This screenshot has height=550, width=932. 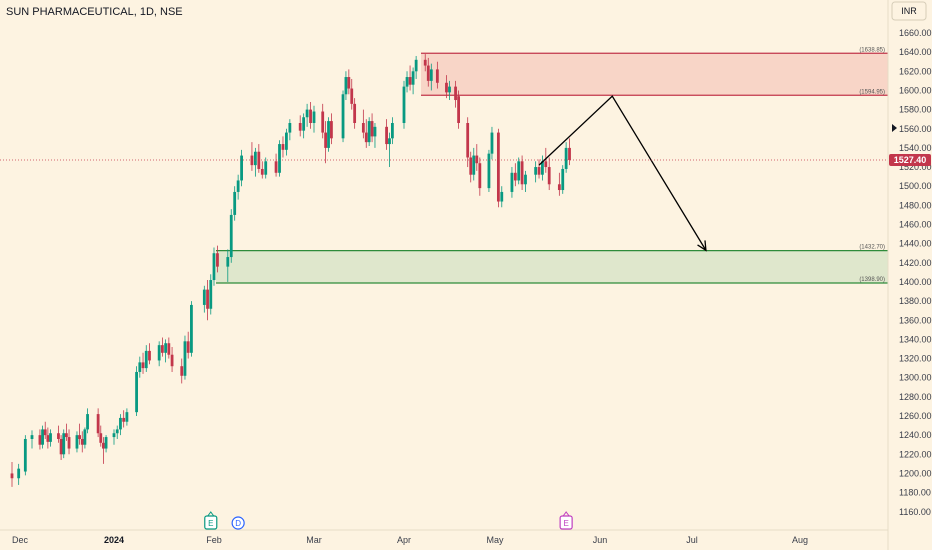 I want to click on y-tick-label: 1580.00, so click(x=915, y=110).